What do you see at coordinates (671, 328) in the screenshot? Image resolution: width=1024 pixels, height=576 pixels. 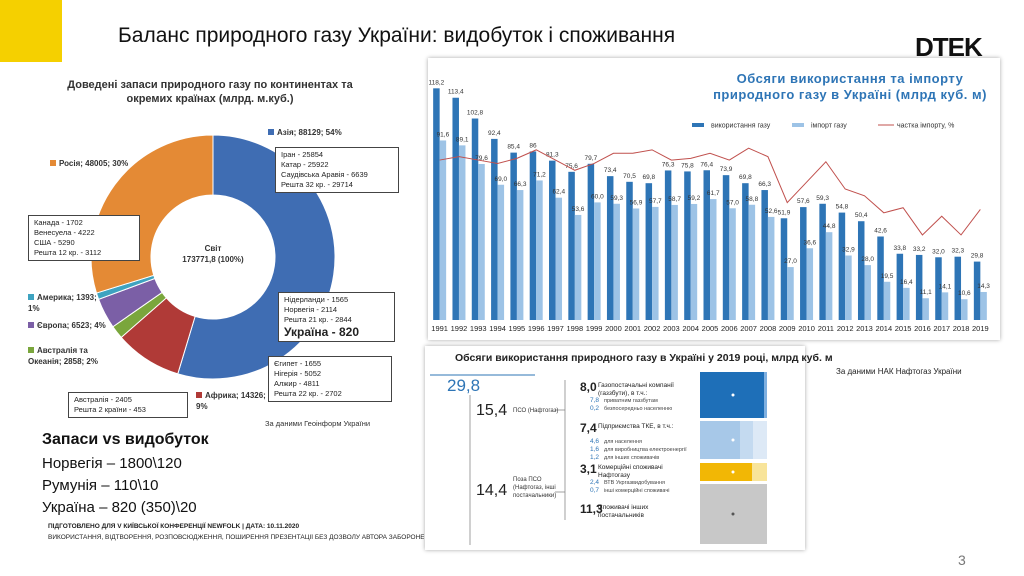 I see `x-tick-label: 2003` at bounding box center [671, 328].